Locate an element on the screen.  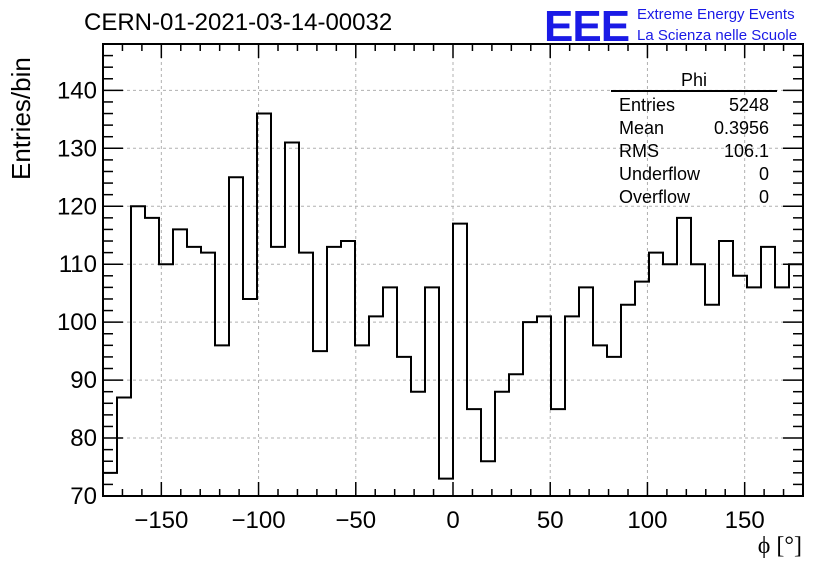
y-axis-label: Entries/bin is located at coordinates (21, 118).